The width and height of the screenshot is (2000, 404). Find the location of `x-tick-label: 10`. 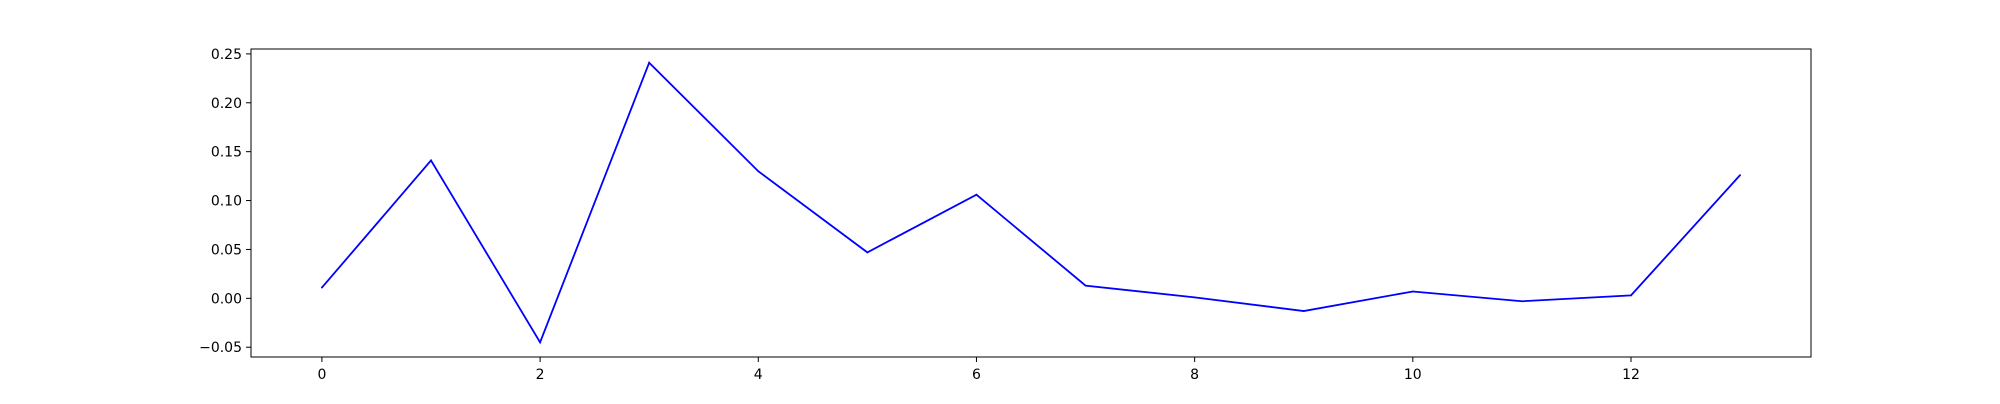

x-tick-label: 10 is located at coordinates (1413, 375).